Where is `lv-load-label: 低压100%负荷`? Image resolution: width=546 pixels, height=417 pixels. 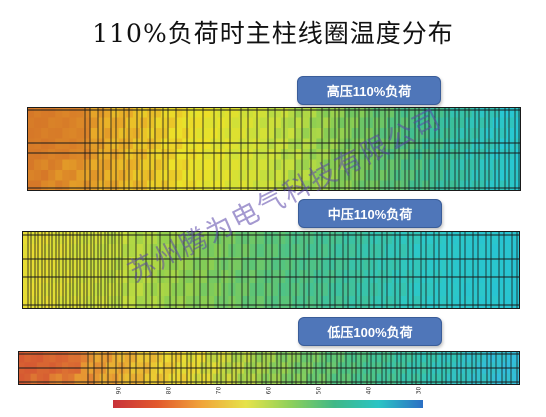
lv-load-label: 低压100%负荷 is located at coordinates (370, 331).